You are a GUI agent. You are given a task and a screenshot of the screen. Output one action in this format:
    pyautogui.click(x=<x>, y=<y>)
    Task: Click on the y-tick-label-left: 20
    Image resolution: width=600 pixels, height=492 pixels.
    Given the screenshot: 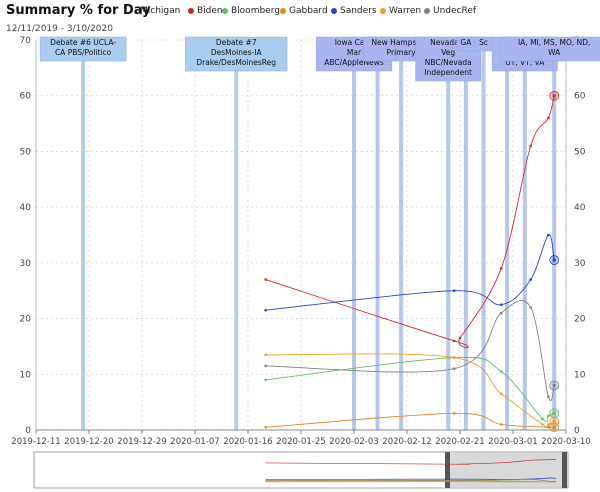 What is the action you would take?
    pyautogui.click(x=26, y=320)
    